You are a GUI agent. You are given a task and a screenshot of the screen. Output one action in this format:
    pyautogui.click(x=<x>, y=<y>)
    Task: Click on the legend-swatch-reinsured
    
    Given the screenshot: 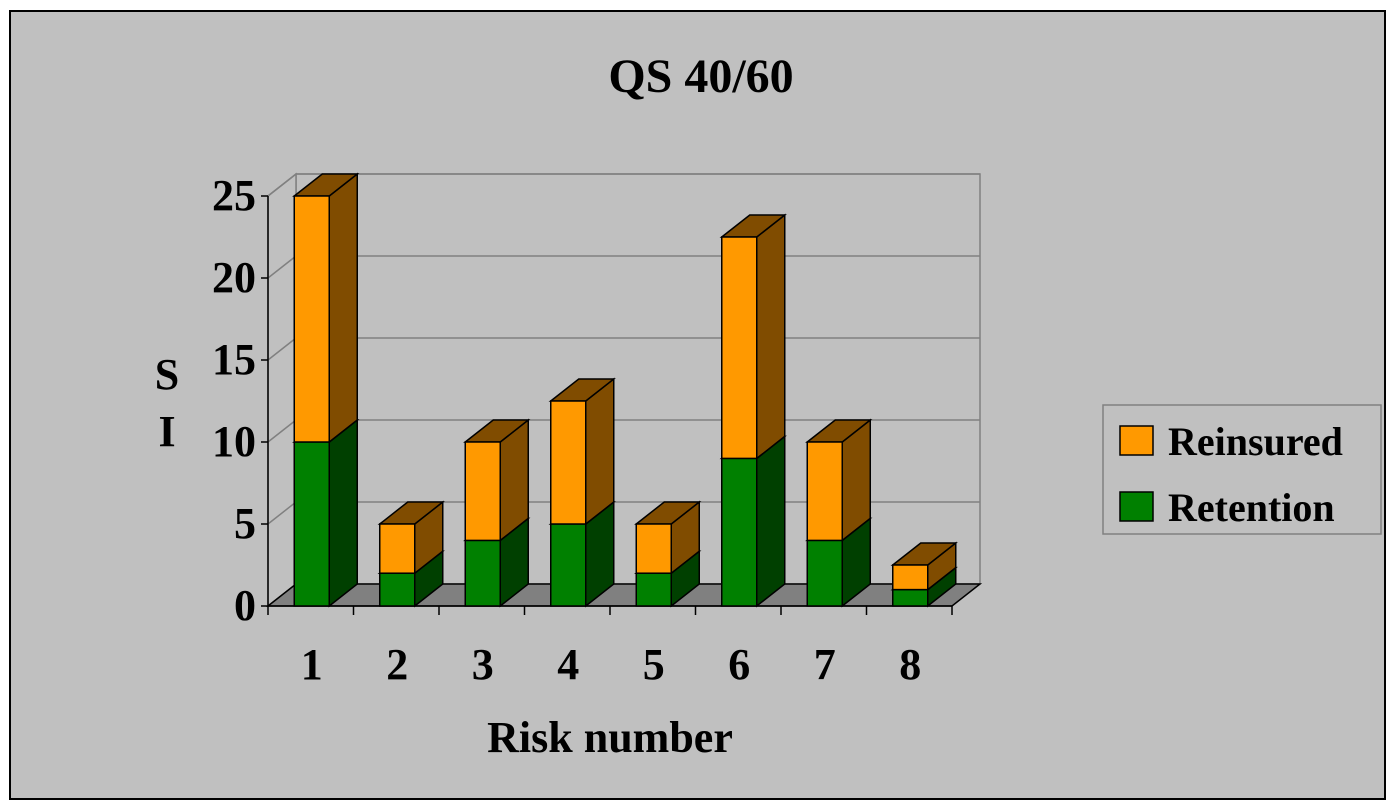 What is the action you would take?
    pyautogui.click(x=1136, y=440)
    